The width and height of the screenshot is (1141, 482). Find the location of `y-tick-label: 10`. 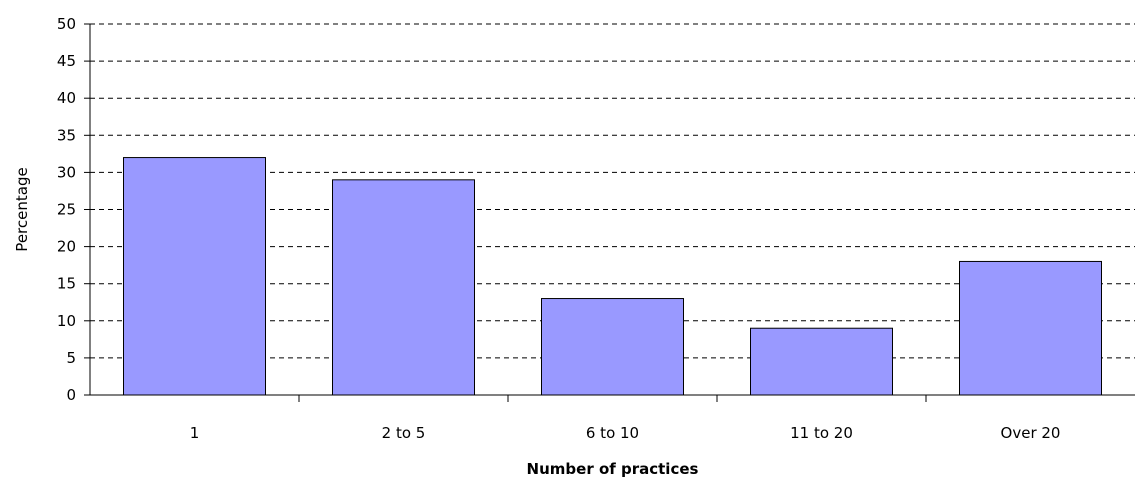

y-tick-label: 10 is located at coordinates (66, 321).